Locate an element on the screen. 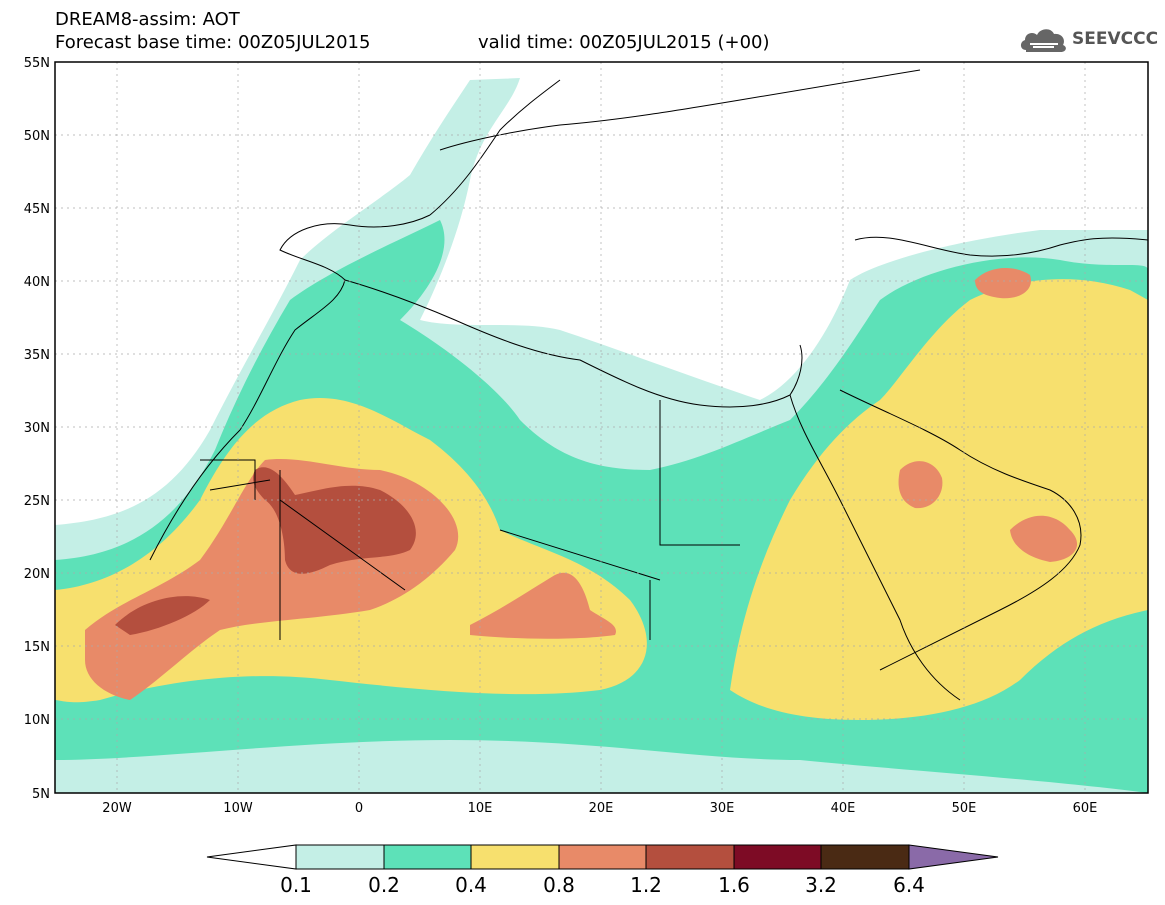 The width and height of the screenshot is (1165, 905). colorbar-label: 0.8 is located at coordinates (559, 885).